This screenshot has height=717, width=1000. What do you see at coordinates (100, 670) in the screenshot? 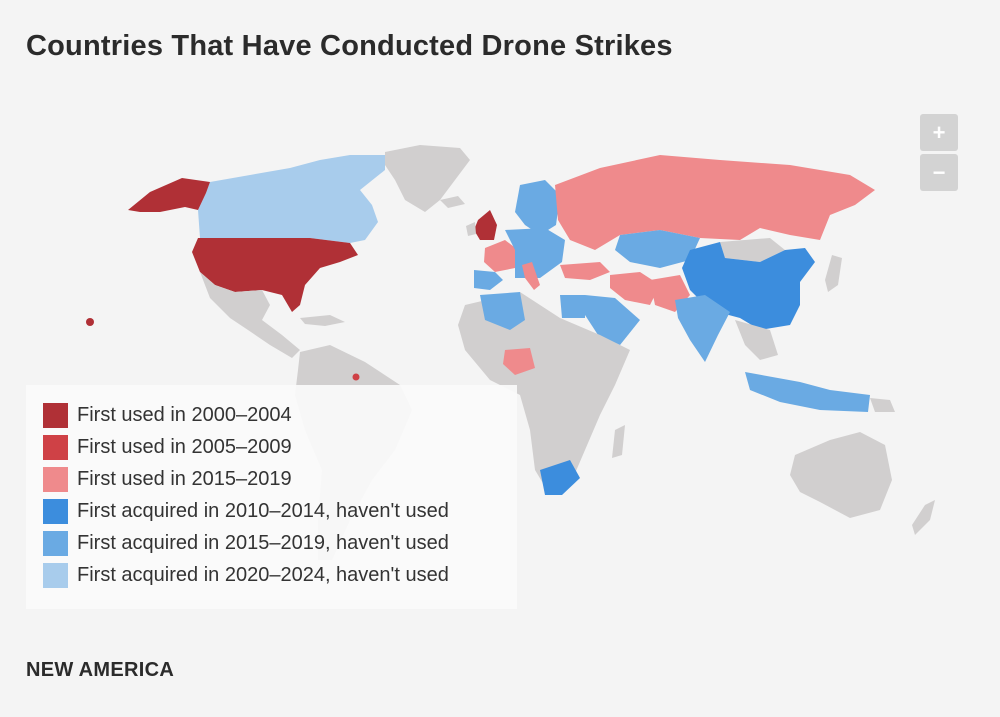
I see `publisher-logo: NEW AMERICA` at bounding box center [100, 670].